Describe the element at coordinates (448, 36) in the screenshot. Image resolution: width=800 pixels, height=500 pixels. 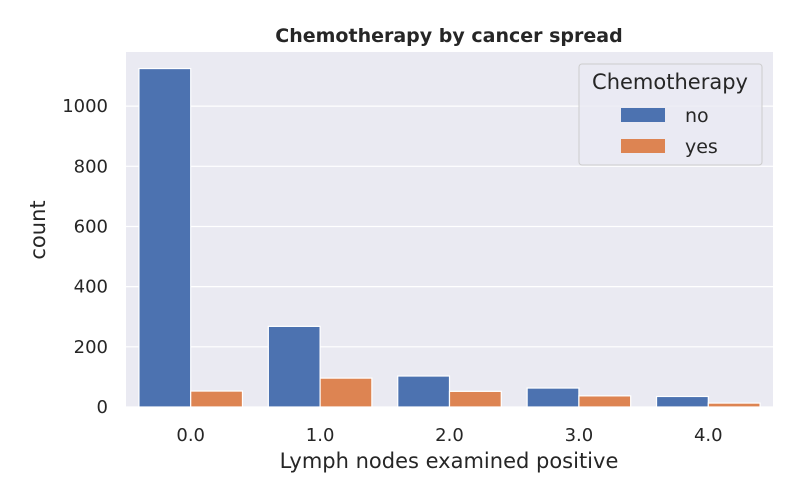
I see `chart-title: Chemotherapy by cancer spread` at that location.